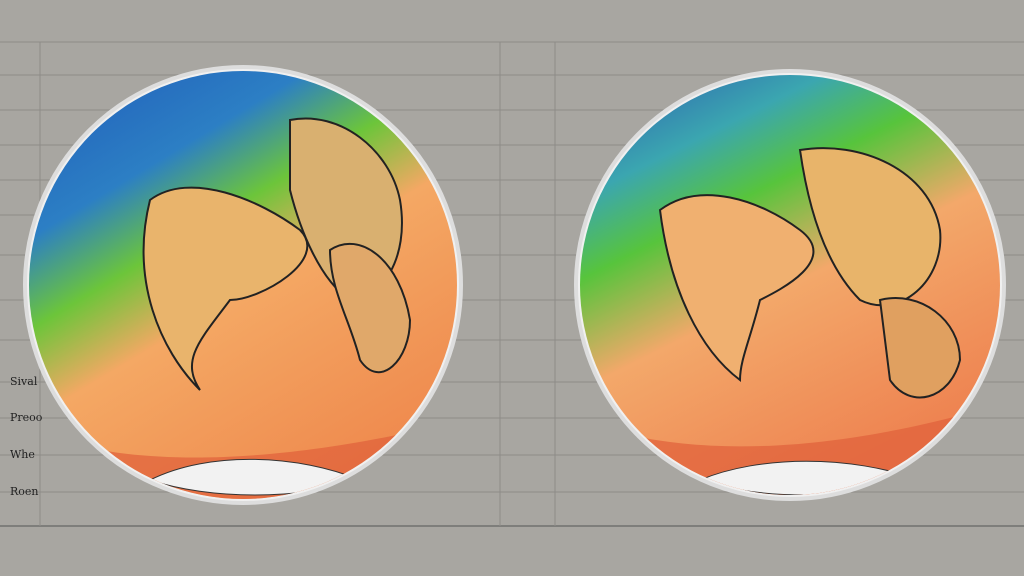 The width and height of the screenshot is (1024, 576). What do you see at coordinates (24, 381) in the screenshot?
I see `side-label: Sival` at bounding box center [24, 381].